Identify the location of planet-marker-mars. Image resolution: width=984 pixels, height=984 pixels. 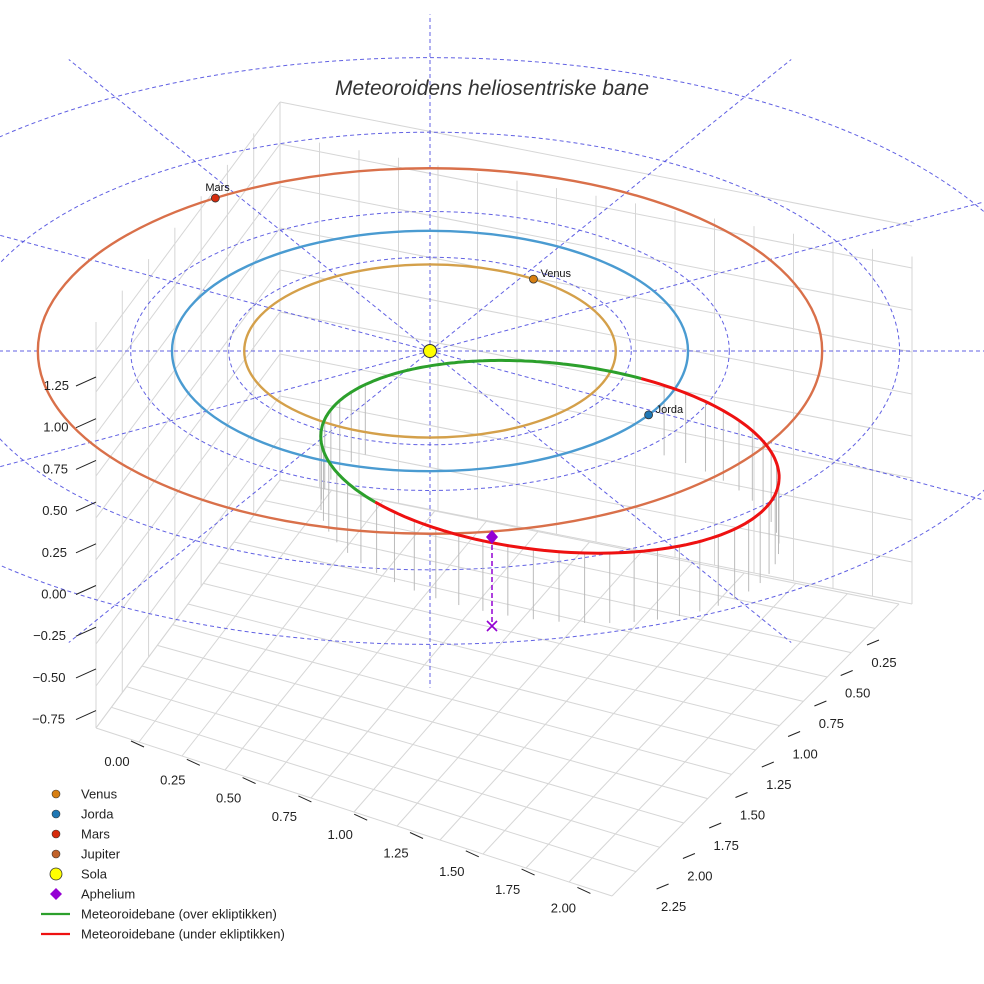
(215, 198).